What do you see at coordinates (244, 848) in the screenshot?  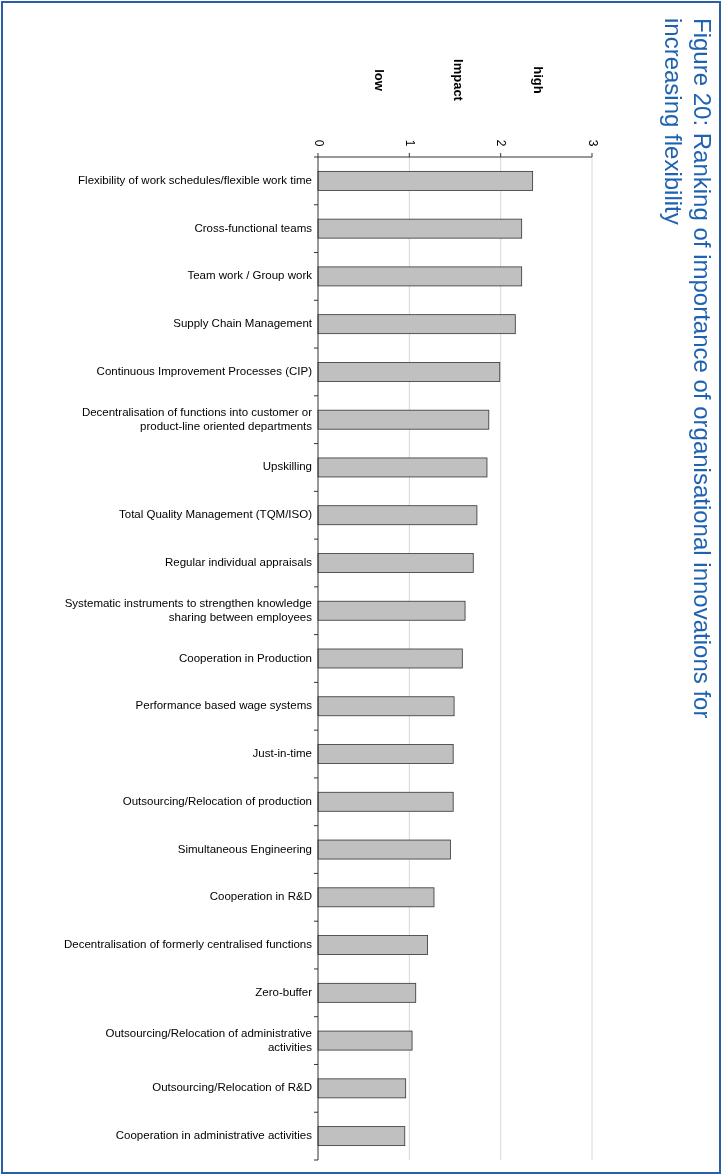 I see `y-tick-label: Simultaneous Engineering` at bounding box center [244, 848].